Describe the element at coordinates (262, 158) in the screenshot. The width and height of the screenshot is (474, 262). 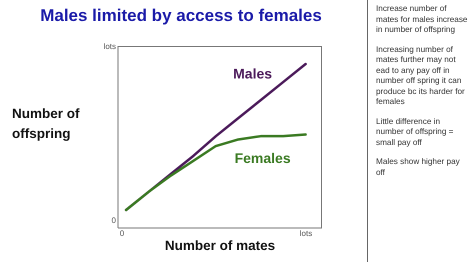
I see `series-label: Females` at that location.